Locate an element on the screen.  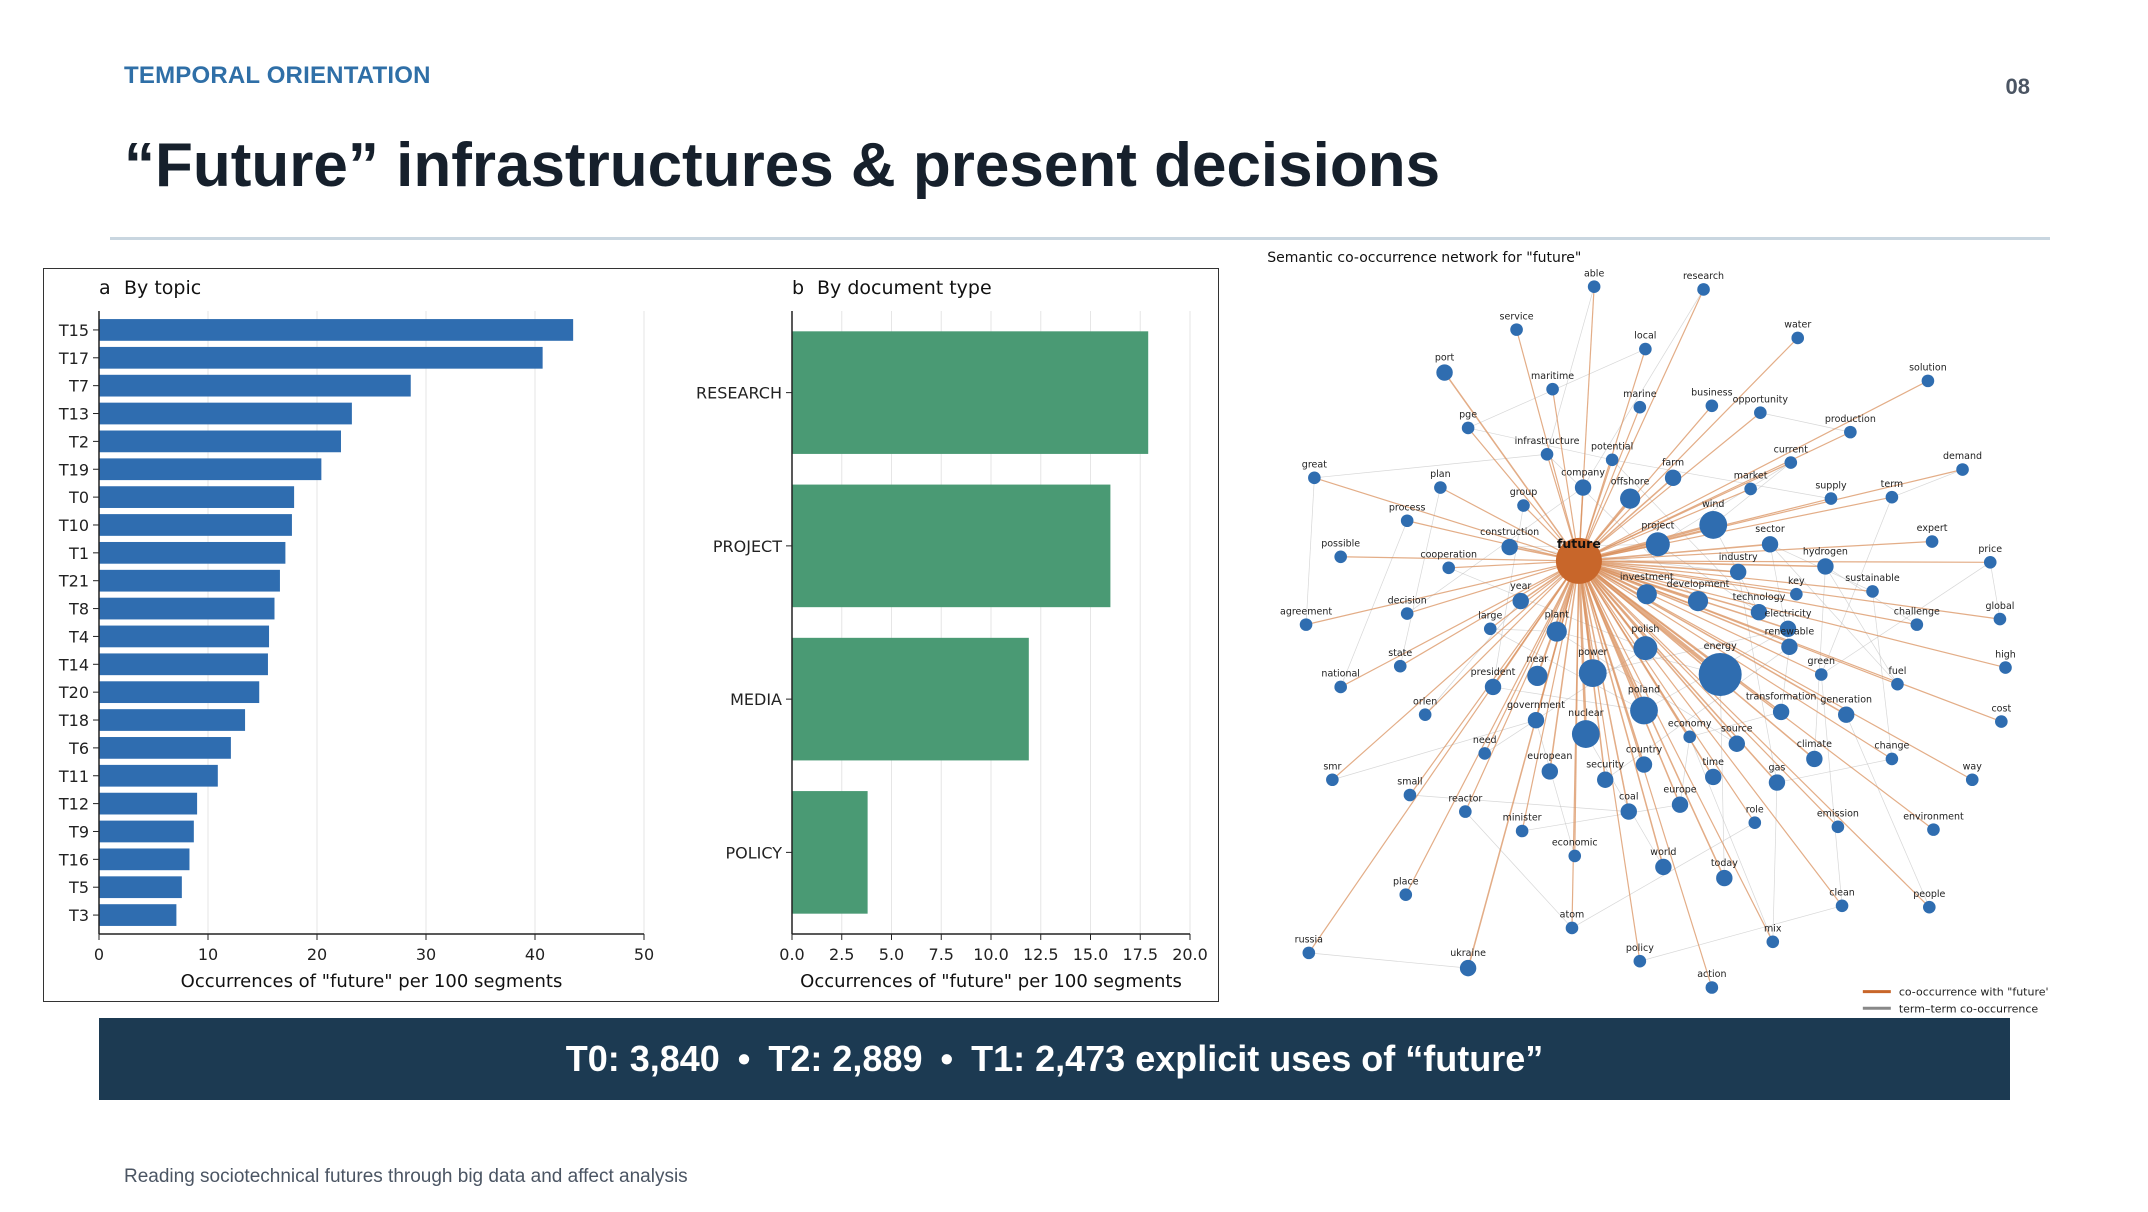
network-node-label: term is located at coordinates (1892, 484).